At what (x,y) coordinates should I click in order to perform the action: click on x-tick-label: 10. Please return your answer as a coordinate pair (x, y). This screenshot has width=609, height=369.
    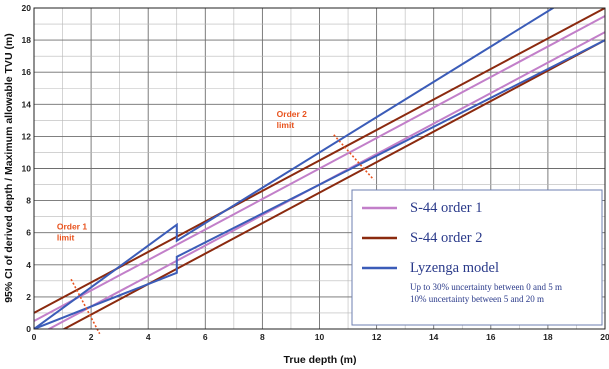
    Looking at the image, I should click on (320, 337).